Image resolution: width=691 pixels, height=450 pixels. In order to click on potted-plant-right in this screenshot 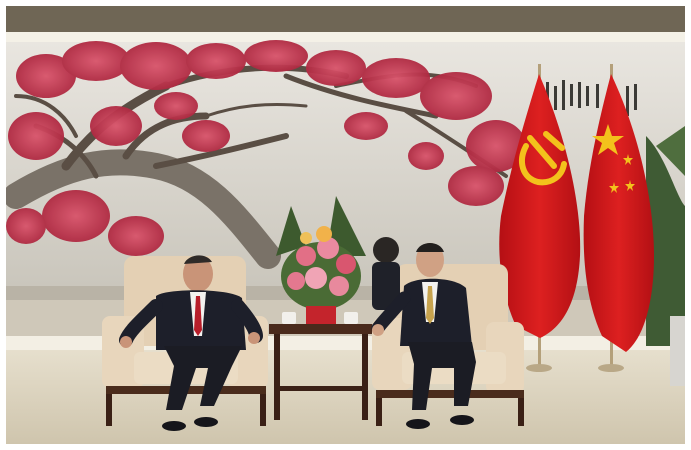, I will do `click(665, 256)`.